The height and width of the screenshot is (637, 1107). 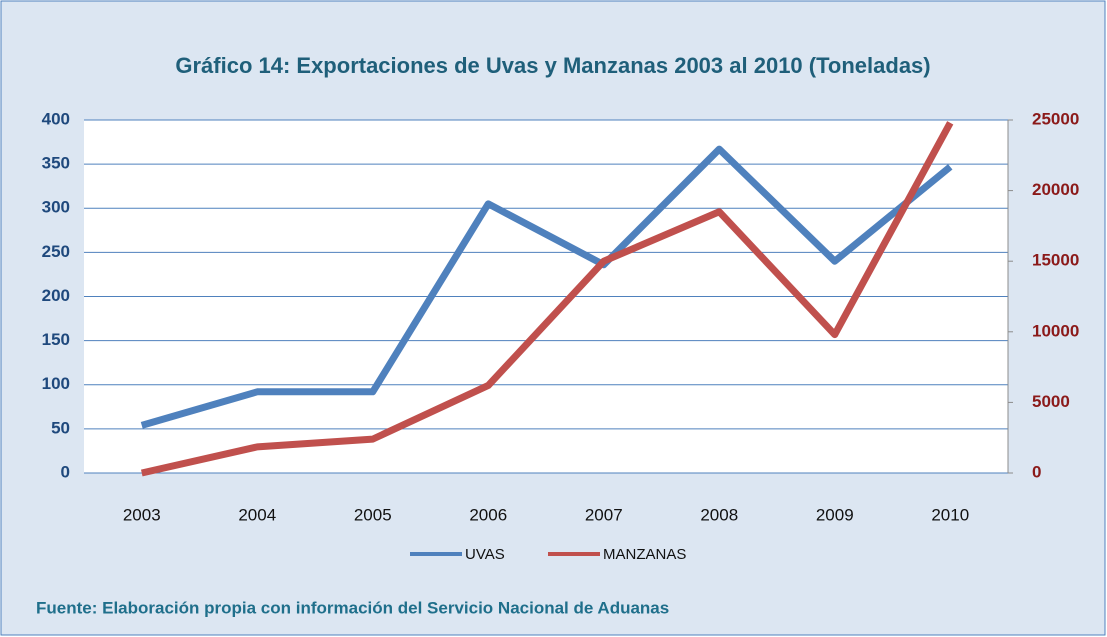 I want to click on y-tick-label: 200, so click(x=56, y=295).